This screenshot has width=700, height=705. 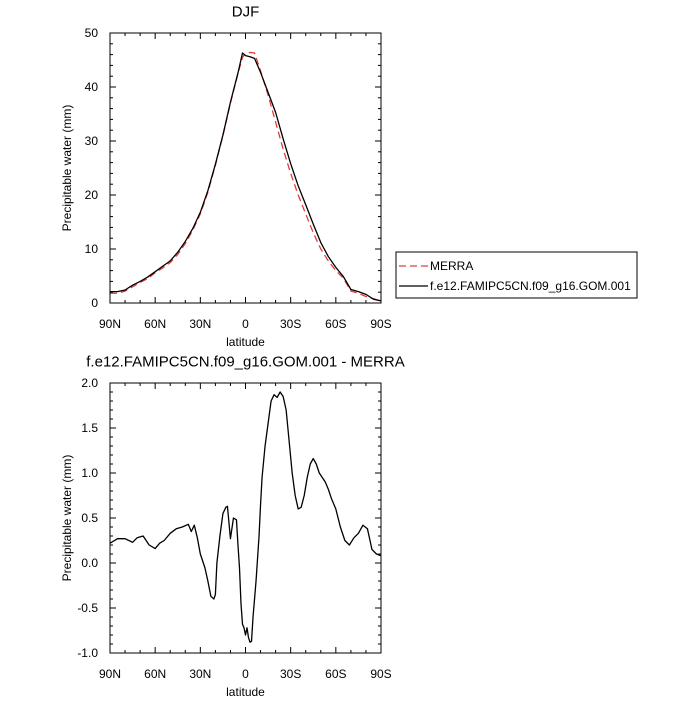 I want to click on y-tick-label: 10, so click(x=92, y=249).